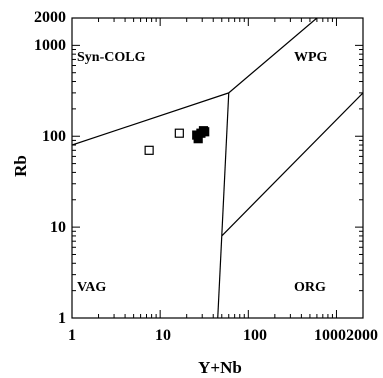  I want to click on vag-org-boundary, so click(220, 276).